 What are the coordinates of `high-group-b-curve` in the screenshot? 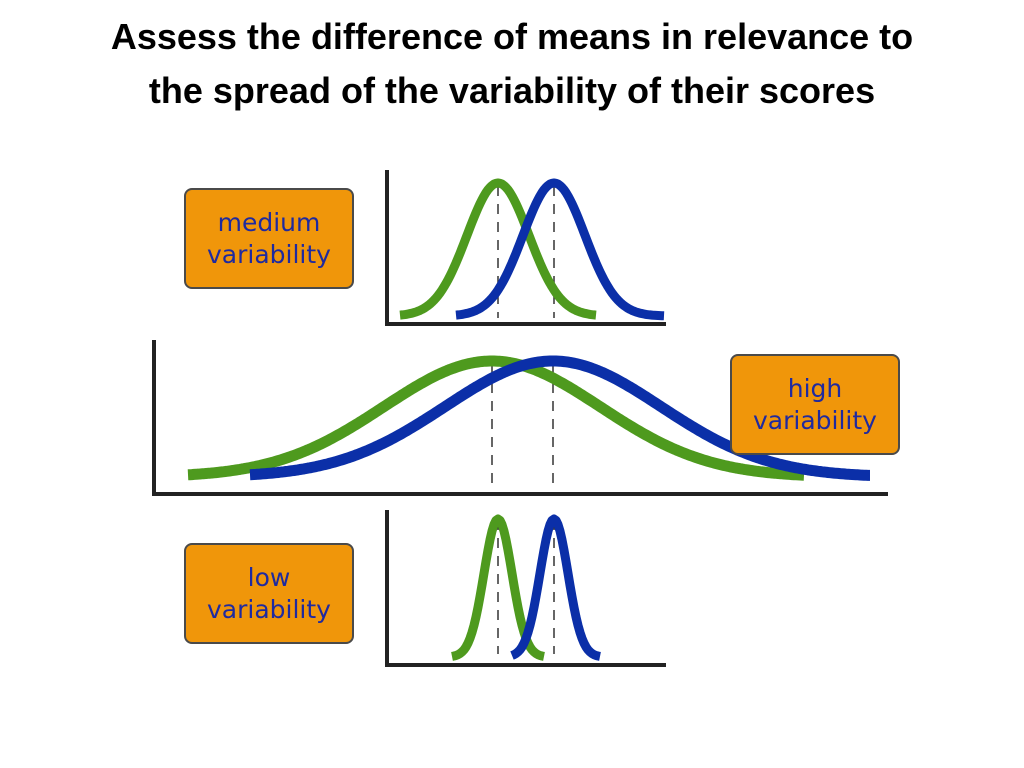 It's located at (560, 418).